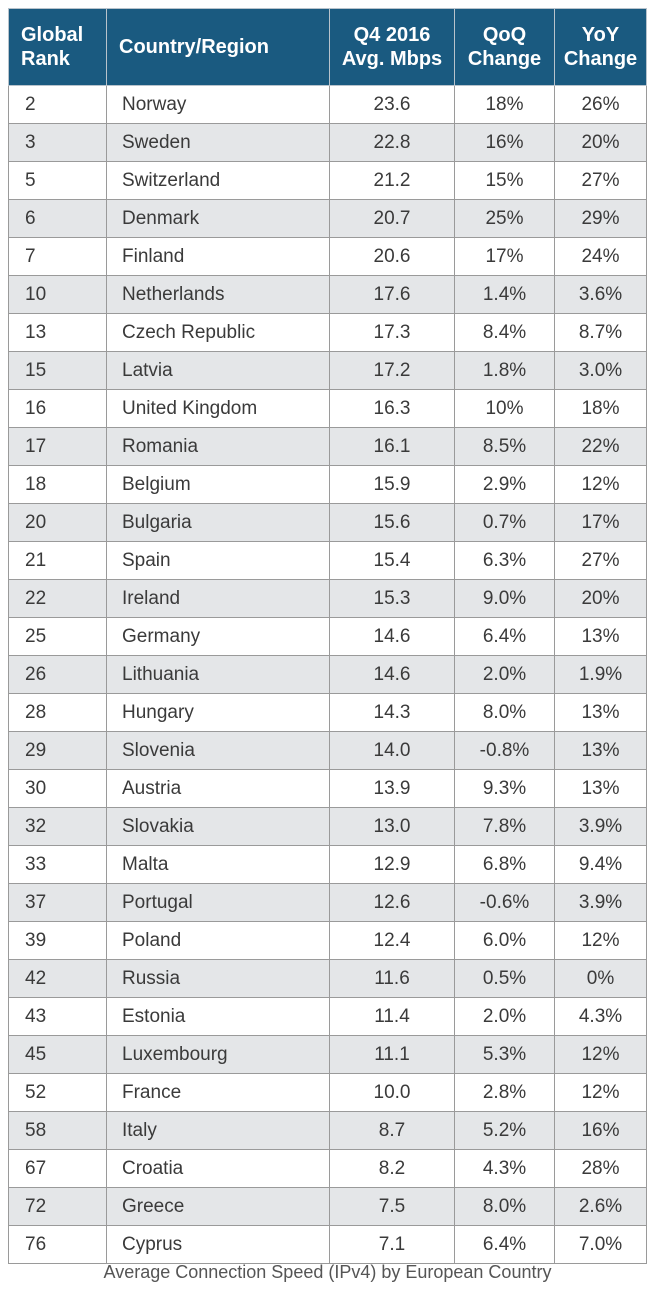 This screenshot has width=655, height=1296. I want to click on rank-cell: 15, so click(57, 370).